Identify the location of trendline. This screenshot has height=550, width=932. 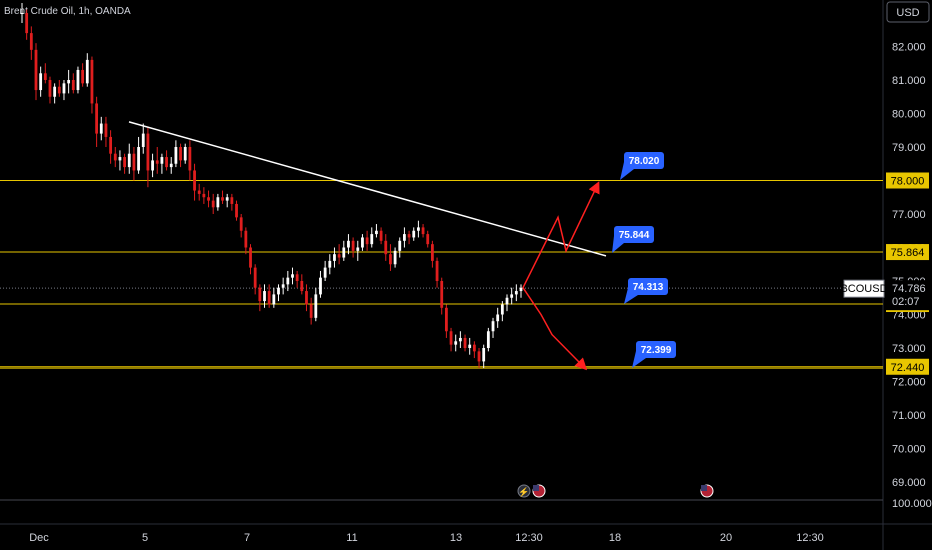
(367, 189).